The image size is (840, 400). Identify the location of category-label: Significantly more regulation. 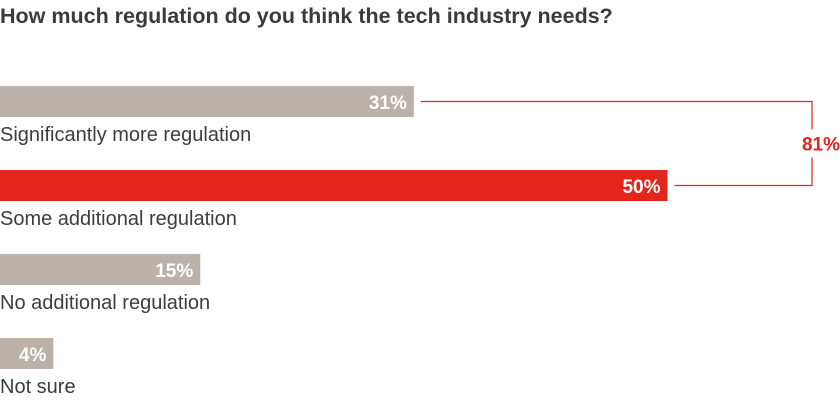
(125, 135).